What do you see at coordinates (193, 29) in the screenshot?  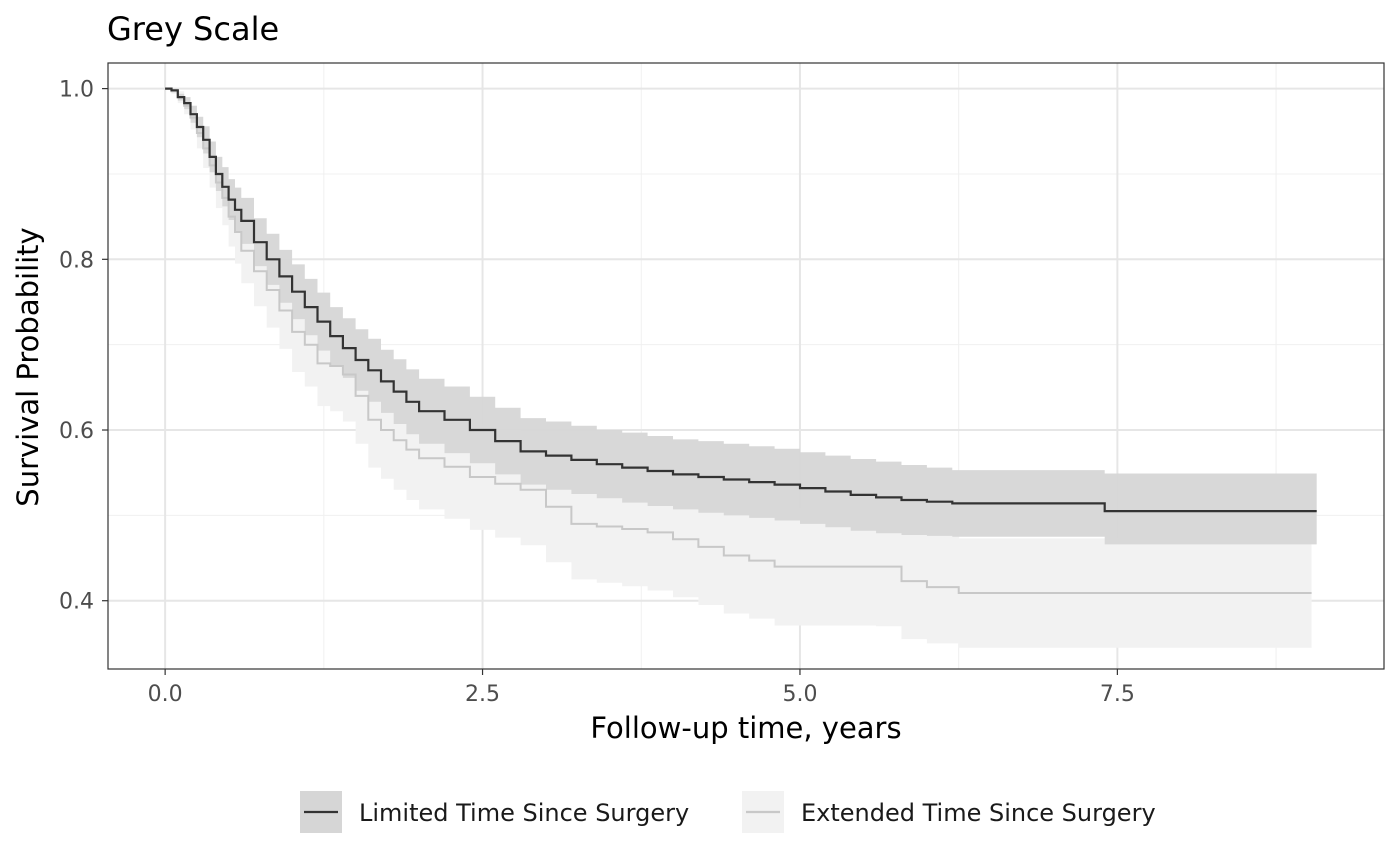 I see `chart-title: Grey Scale` at bounding box center [193, 29].